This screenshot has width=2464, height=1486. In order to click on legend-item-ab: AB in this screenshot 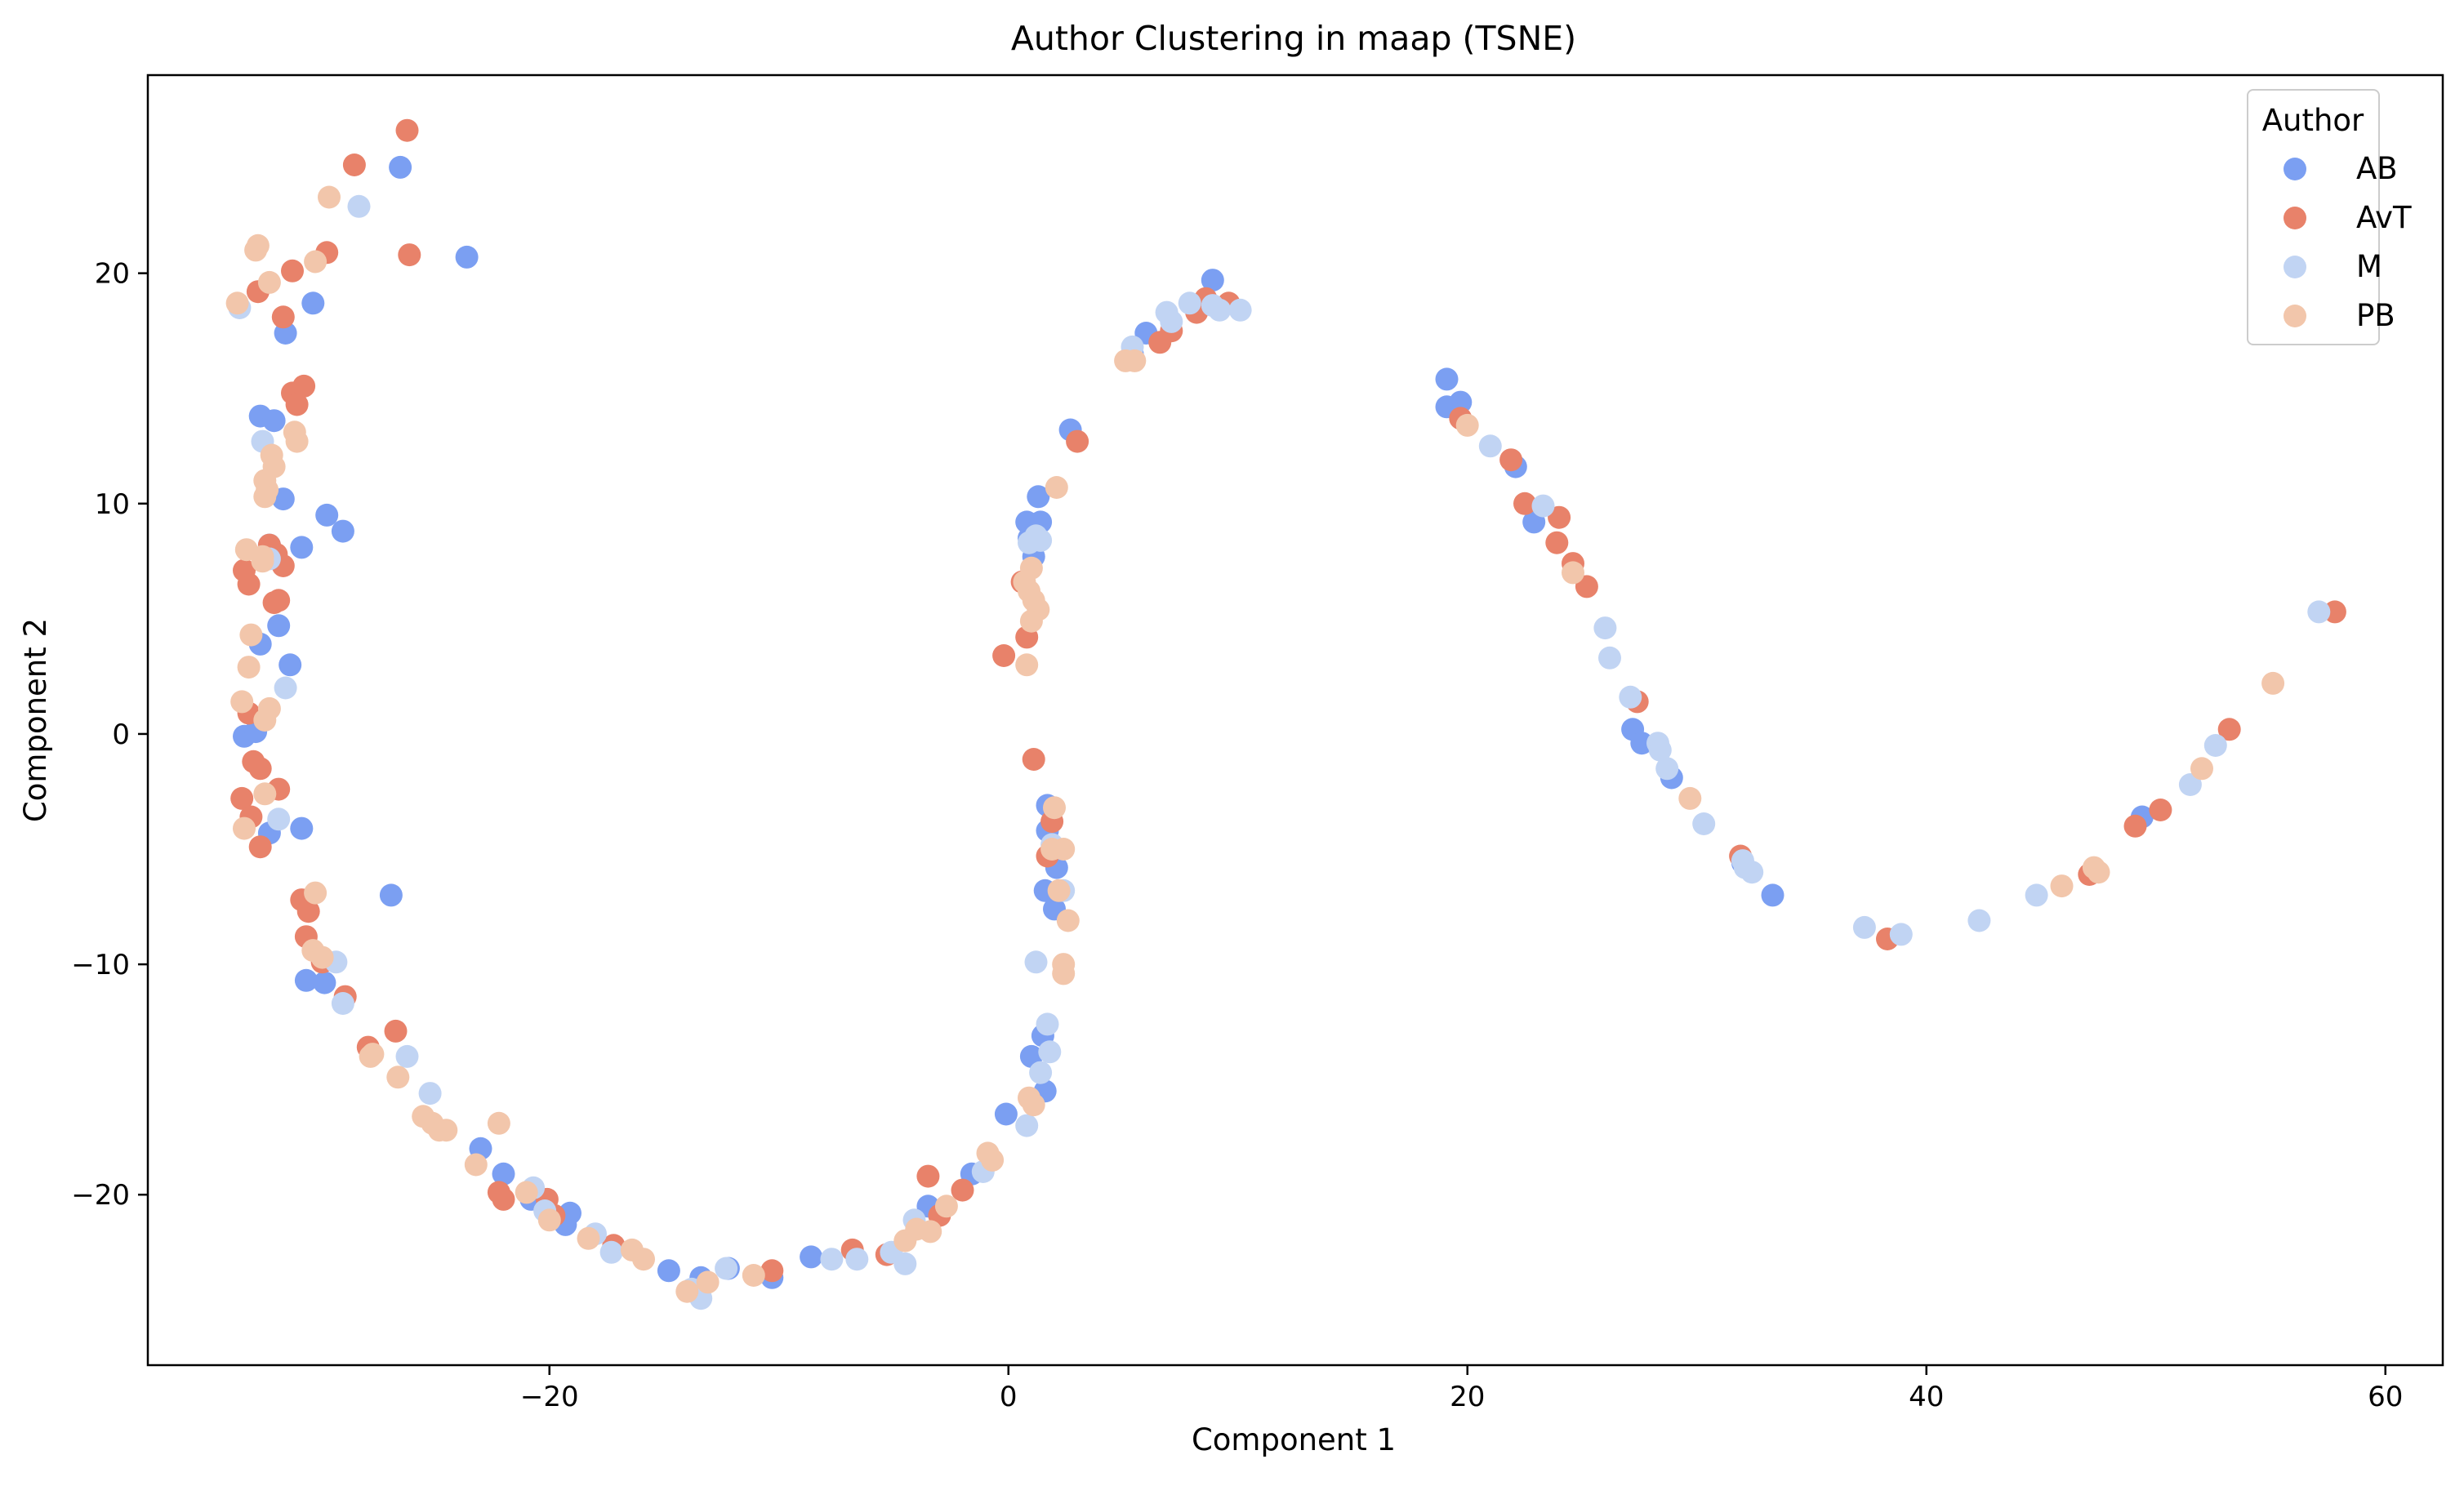, I will do `click(2341, 169)`.